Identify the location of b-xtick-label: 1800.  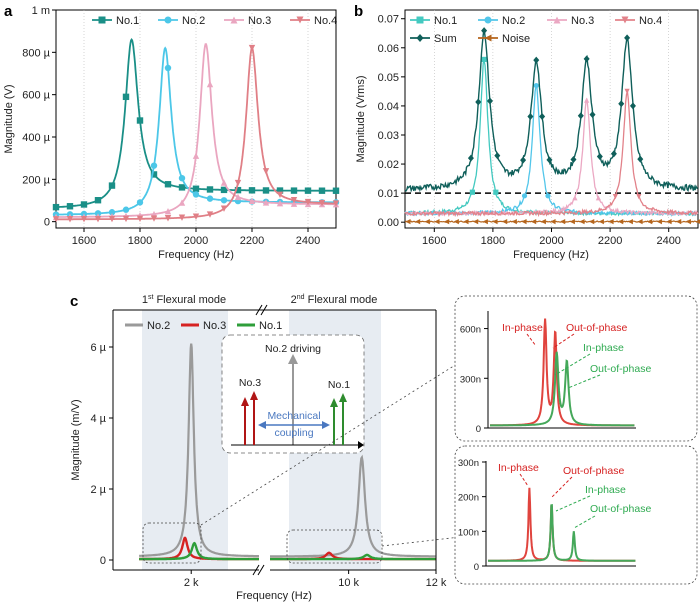
(493, 241).